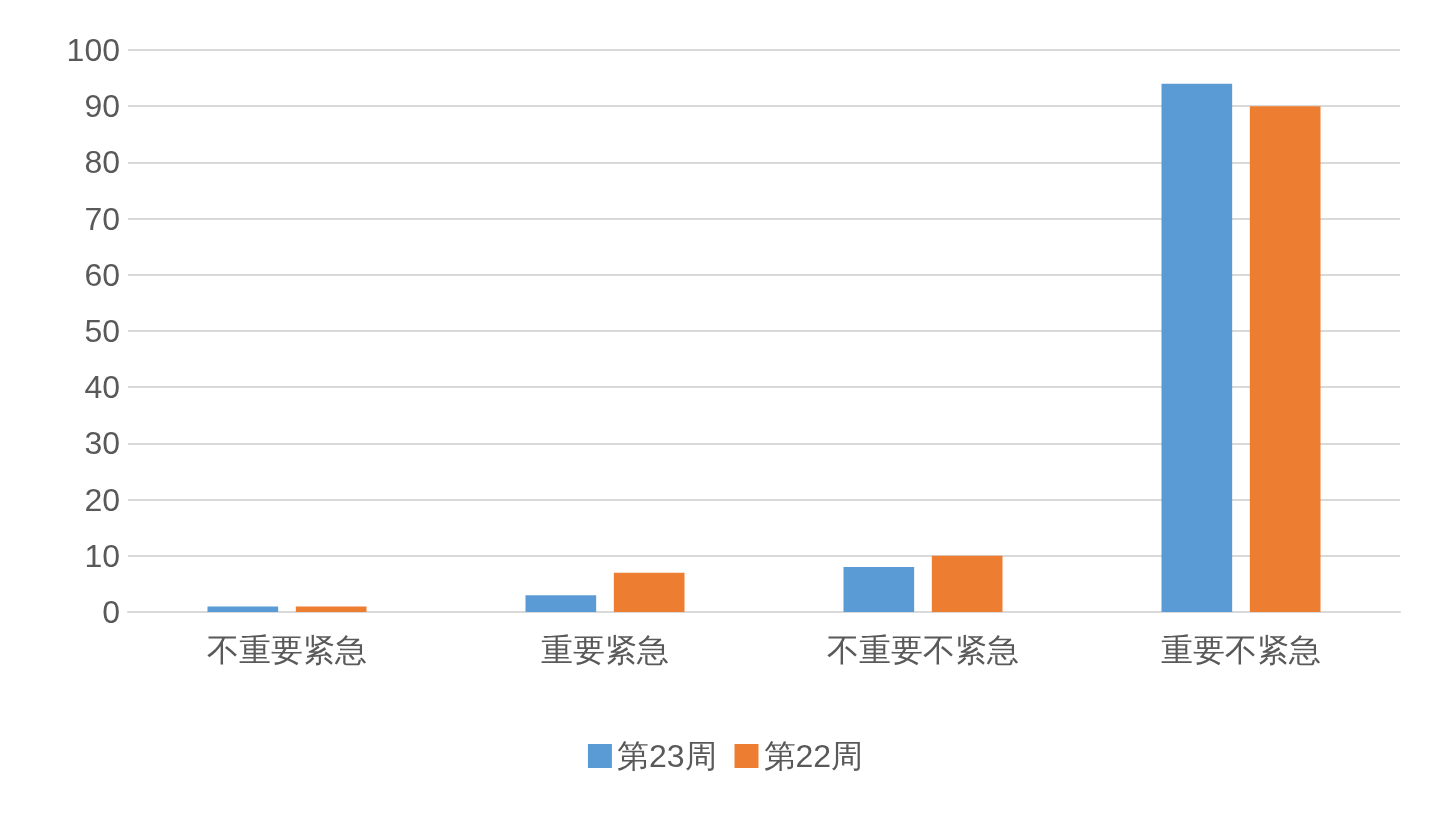 The width and height of the screenshot is (1451, 828). I want to click on x-tick-label: 不重要不紧急, so click(923, 650).